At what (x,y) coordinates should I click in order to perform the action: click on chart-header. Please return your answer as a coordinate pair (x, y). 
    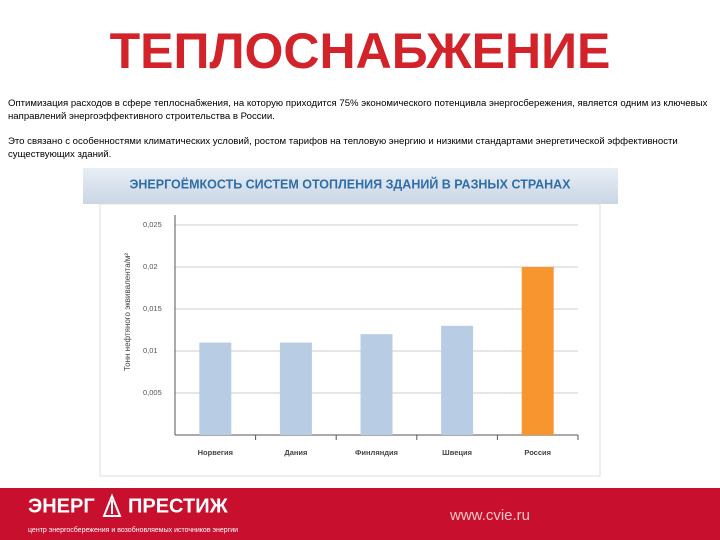
    Looking at the image, I should click on (350, 186).